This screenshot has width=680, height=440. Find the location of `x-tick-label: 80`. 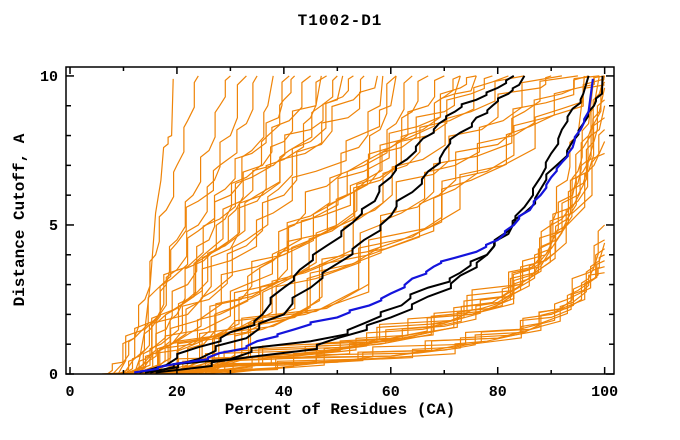

x-tick-label: 80 is located at coordinates (498, 392).